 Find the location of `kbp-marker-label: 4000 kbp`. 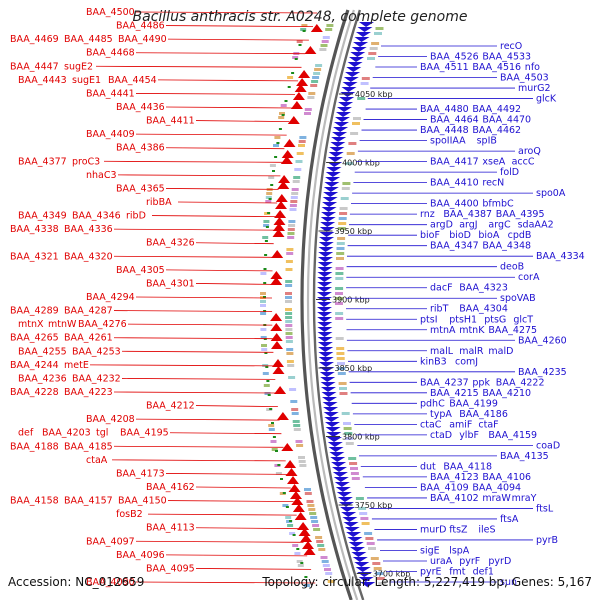

kbp-marker-label: 4000 kbp is located at coordinates (361, 163).